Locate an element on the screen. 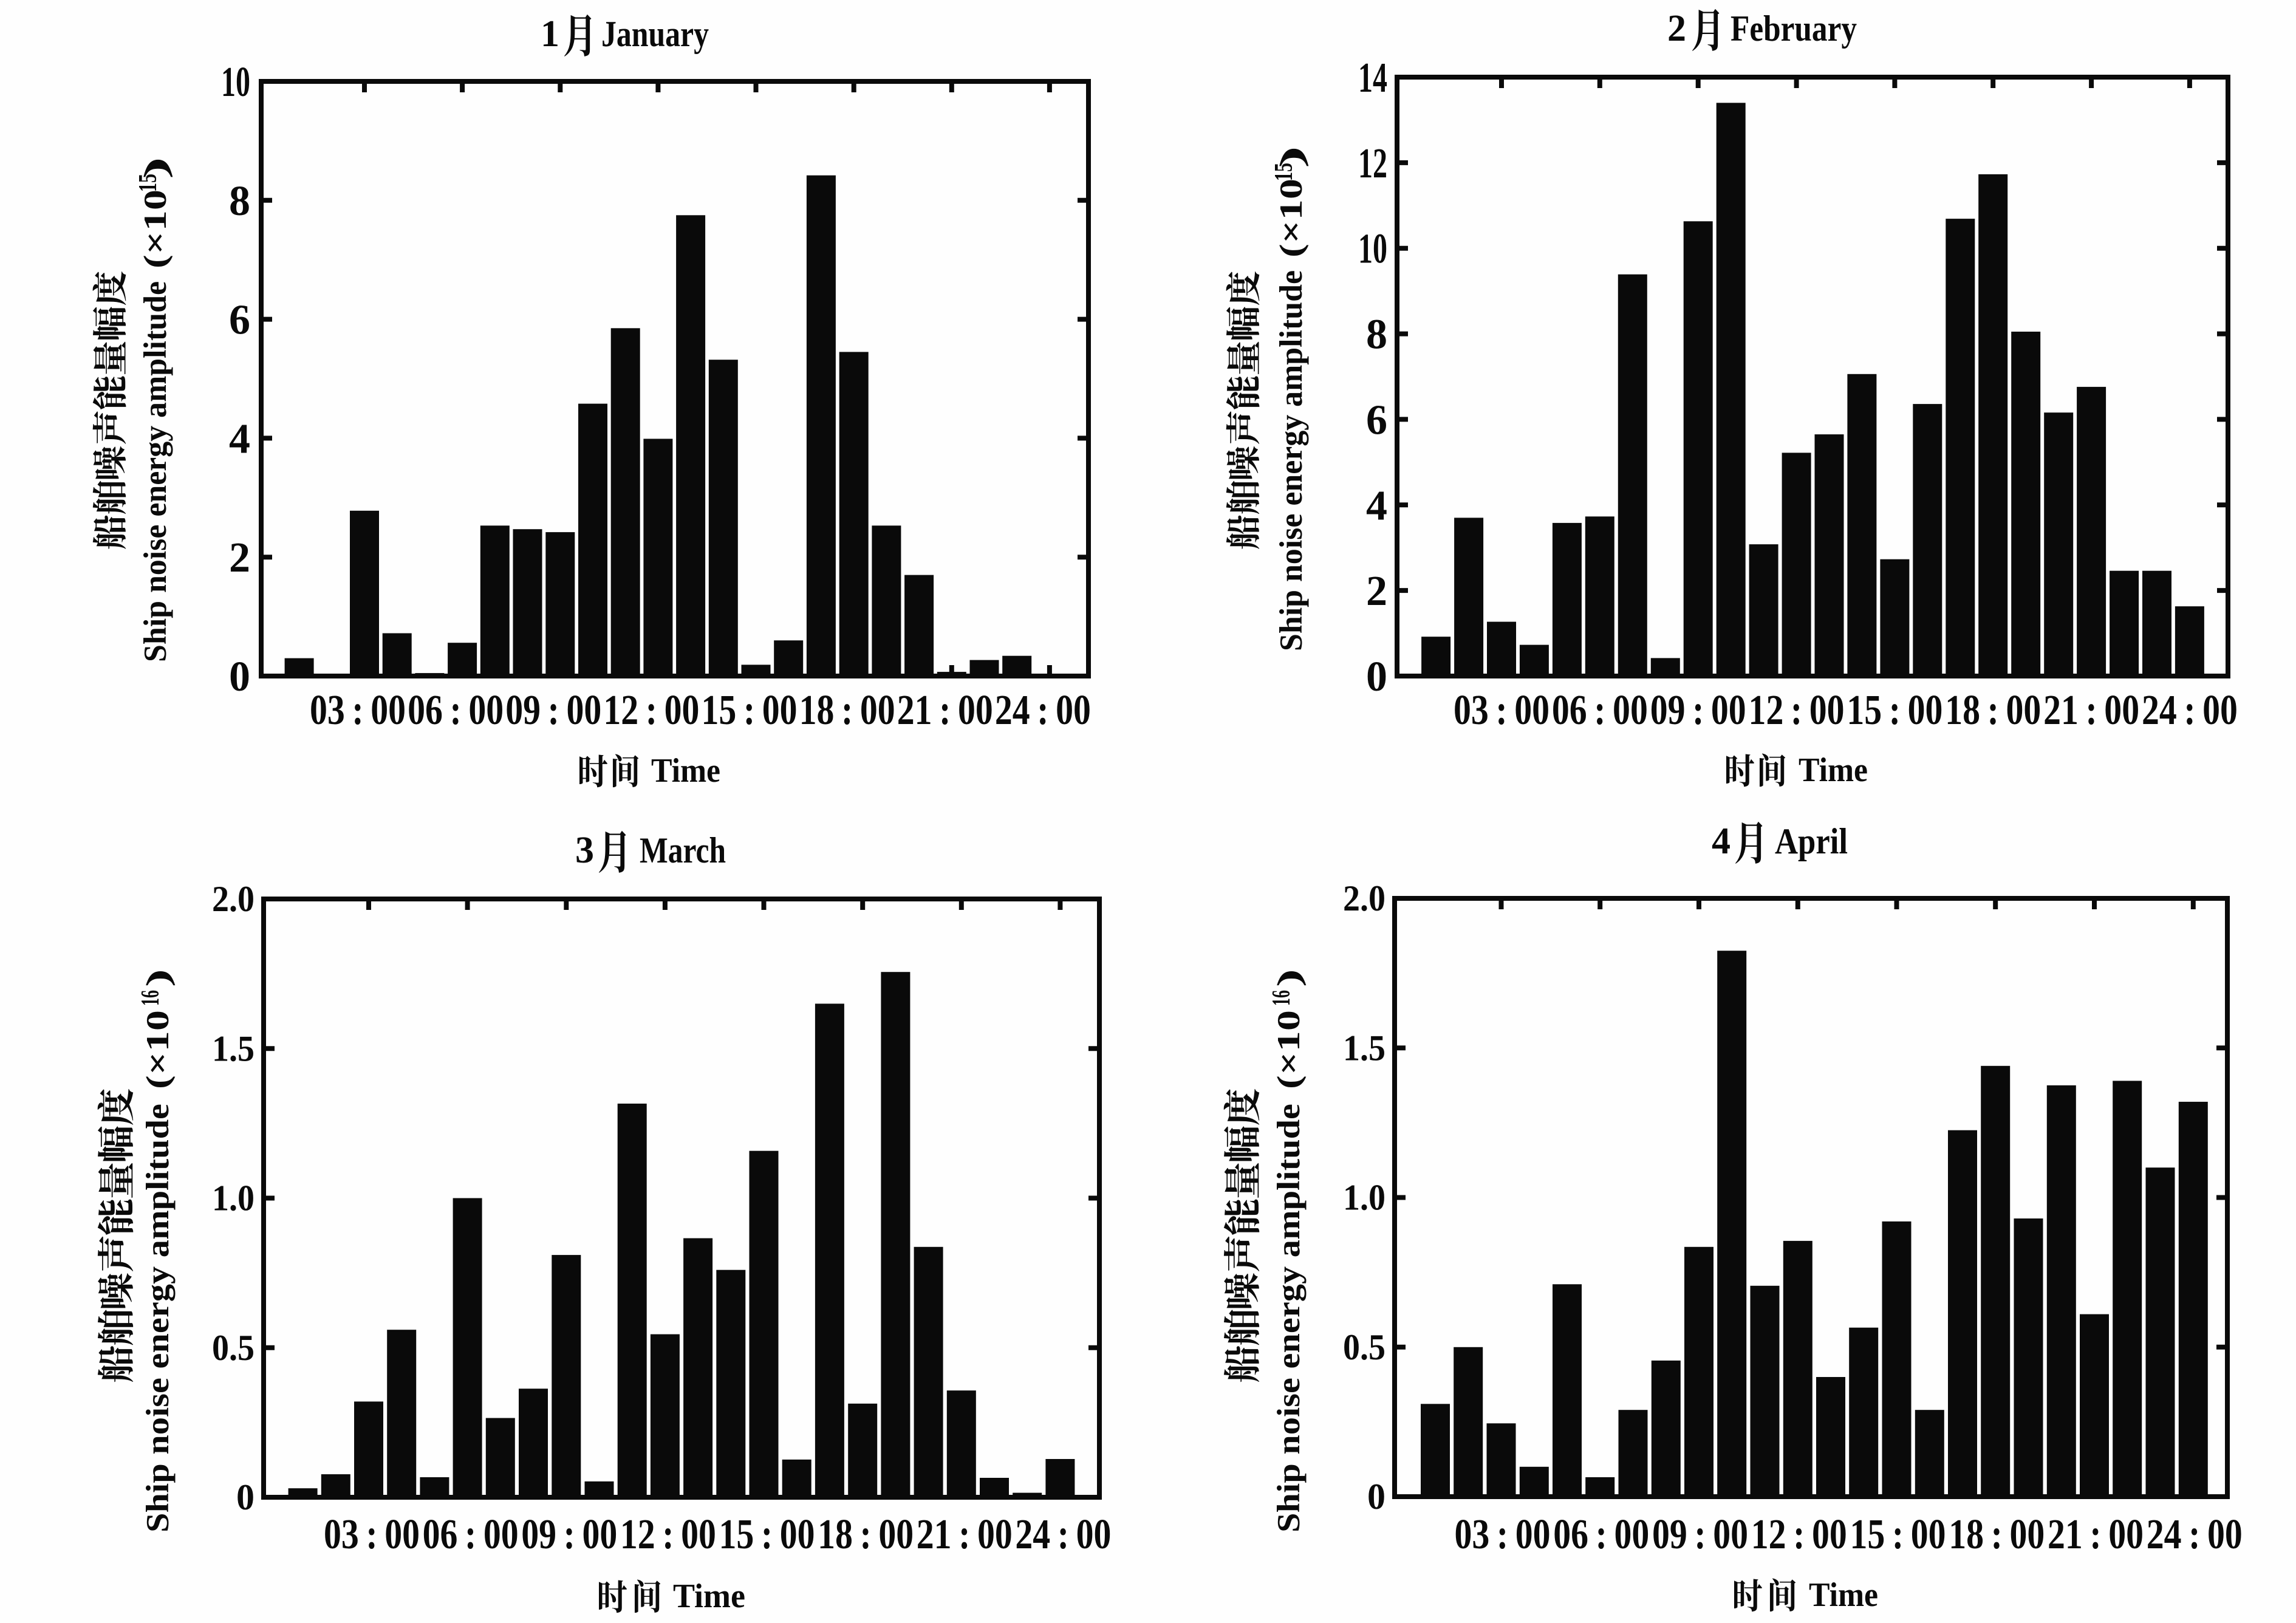  svg-text: March is located at coordinates (683, 850).